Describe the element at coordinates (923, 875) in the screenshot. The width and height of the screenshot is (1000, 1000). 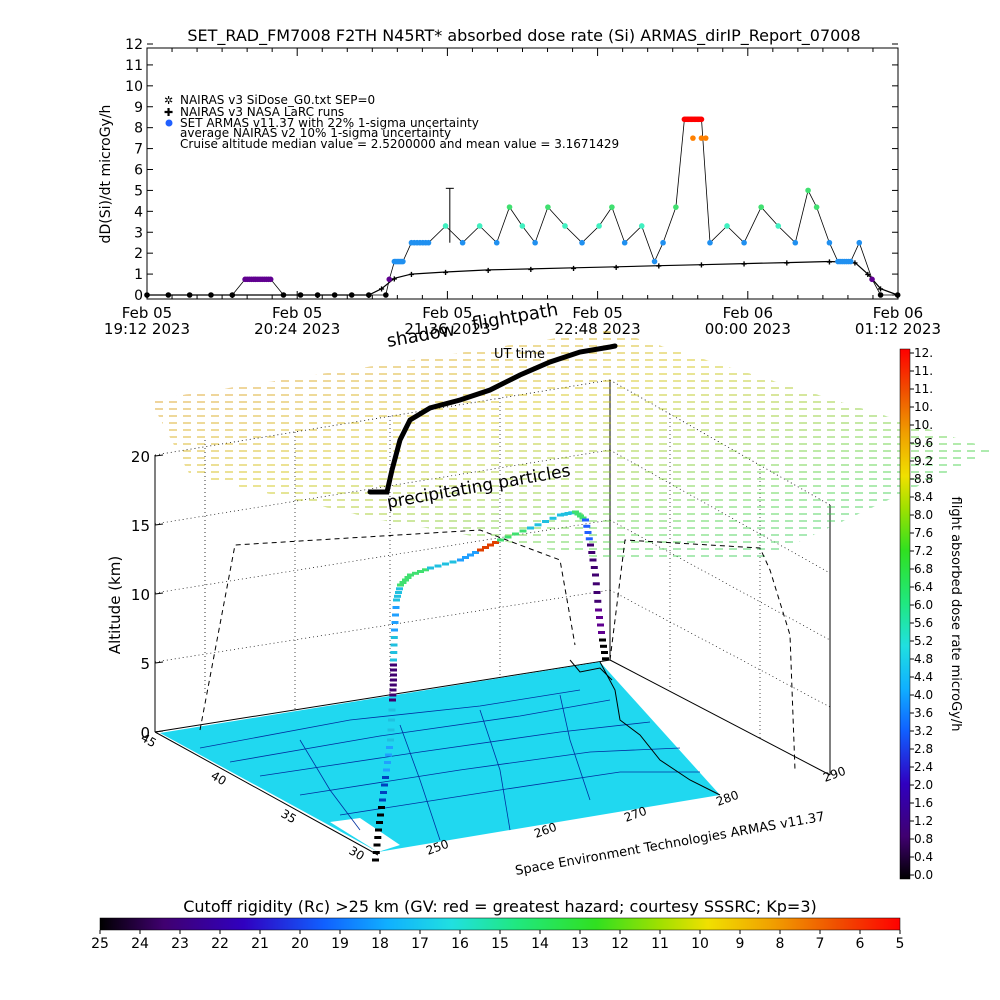
I see `colorbar-tick-label: 0.0` at that location.